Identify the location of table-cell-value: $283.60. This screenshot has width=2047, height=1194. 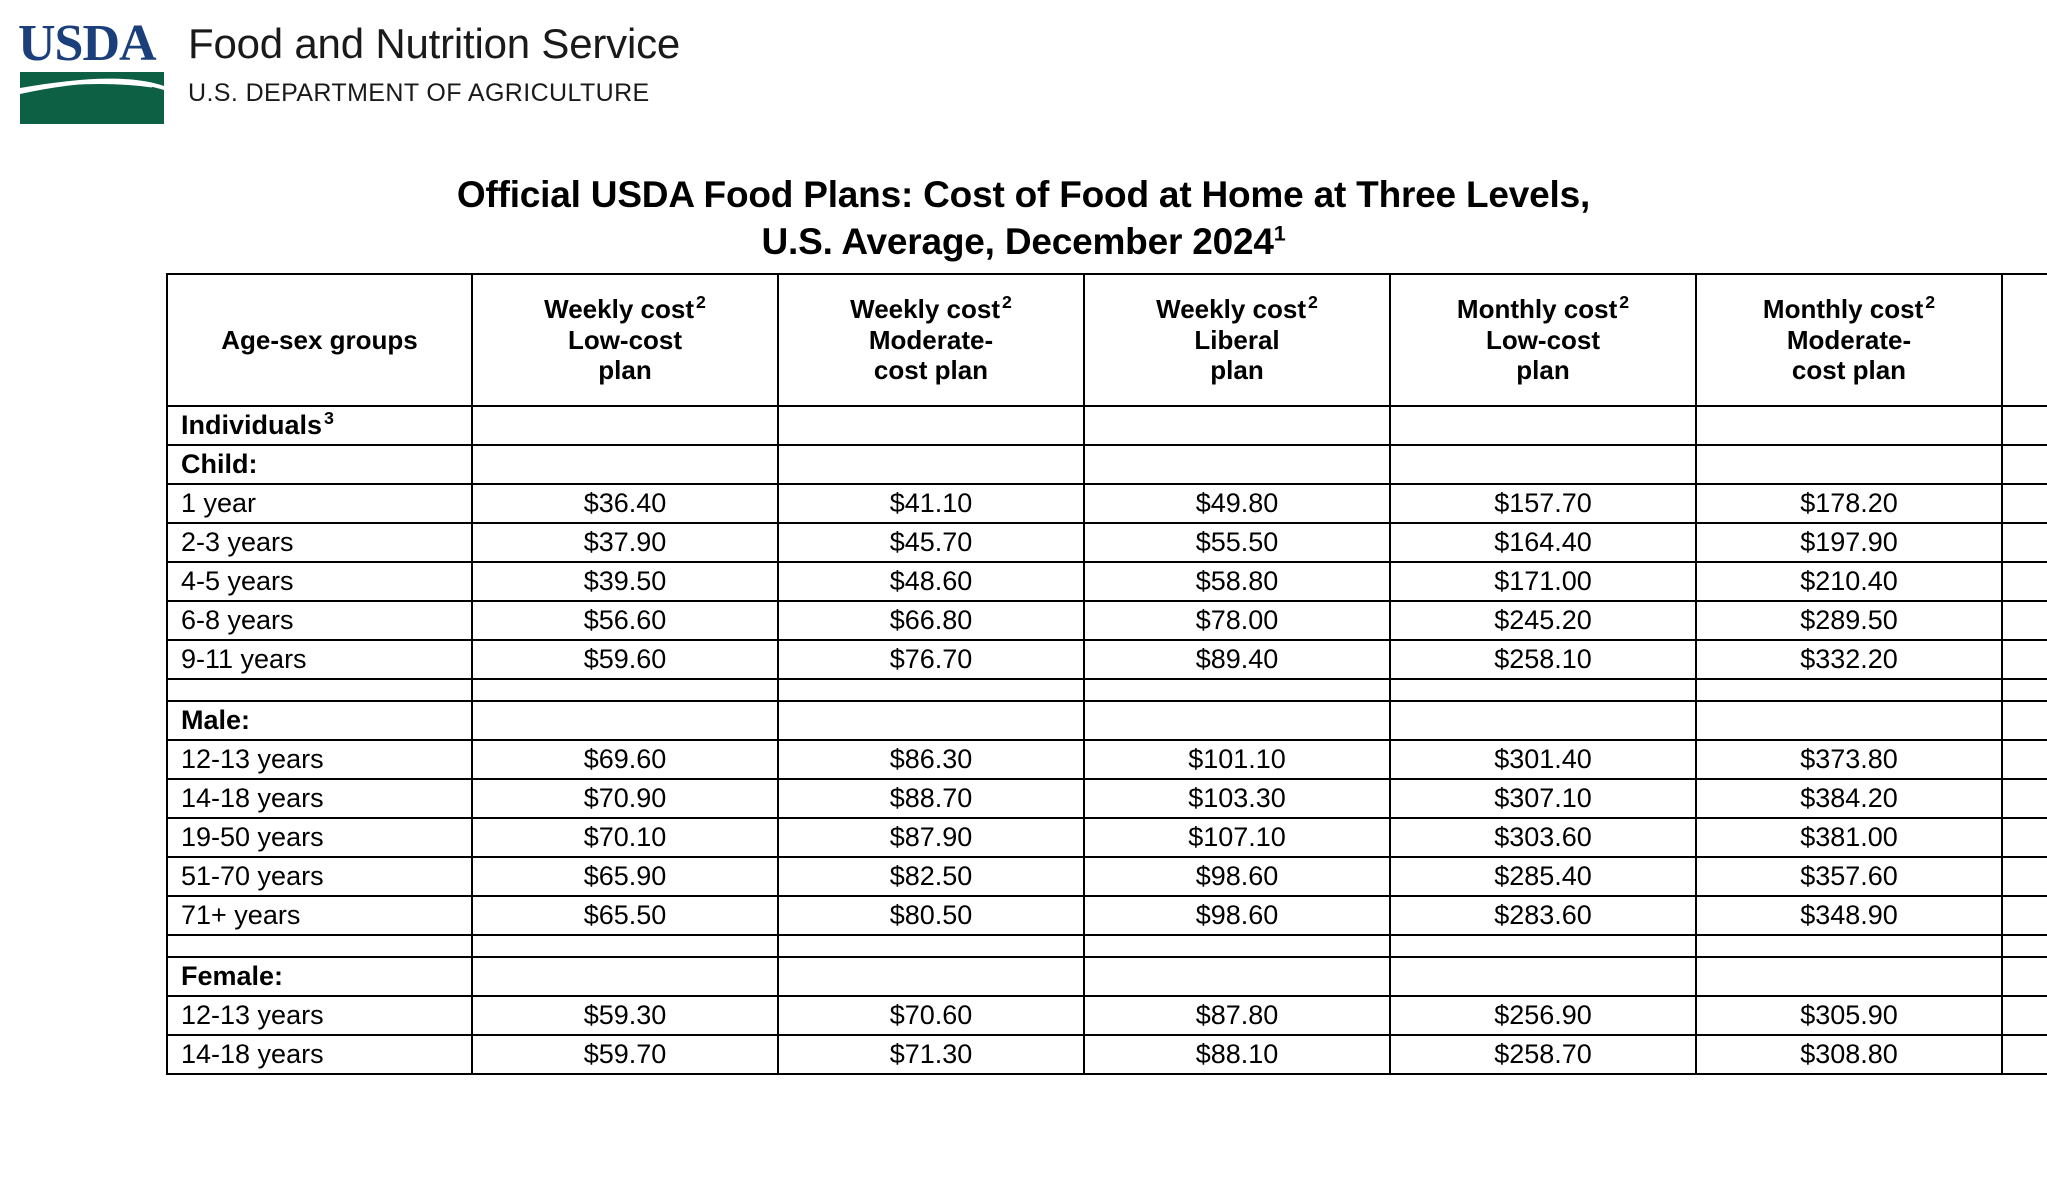
(1543, 915).